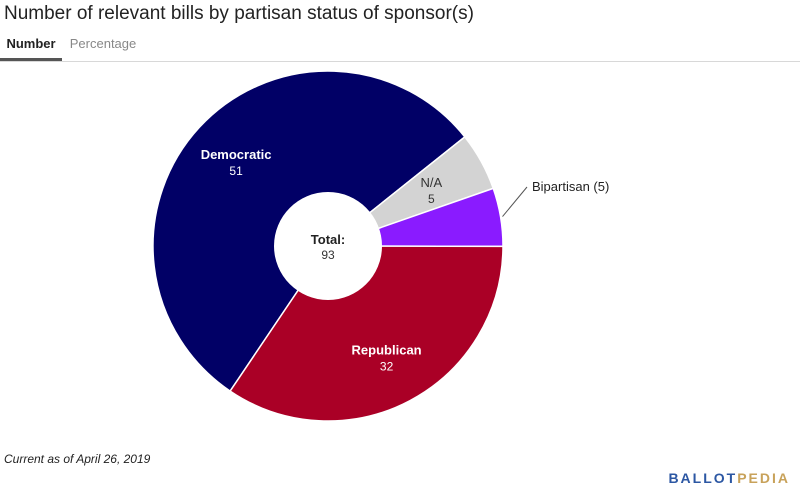 Image resolution: width=800 pixels, height=500 pixels. What do you see at coordinates (328, 255) in the screenshot?
I see `center-value: 93` at bounding box center [328, 255].